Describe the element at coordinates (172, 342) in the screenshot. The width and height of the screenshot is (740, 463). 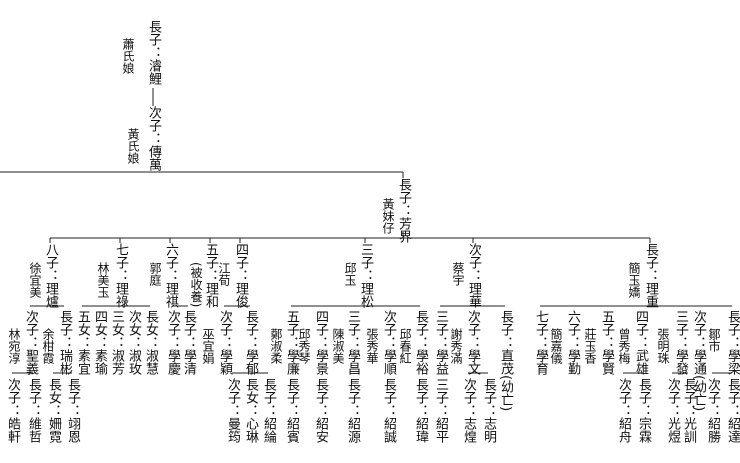
I see `person-name: 次子：學慶` at that location.